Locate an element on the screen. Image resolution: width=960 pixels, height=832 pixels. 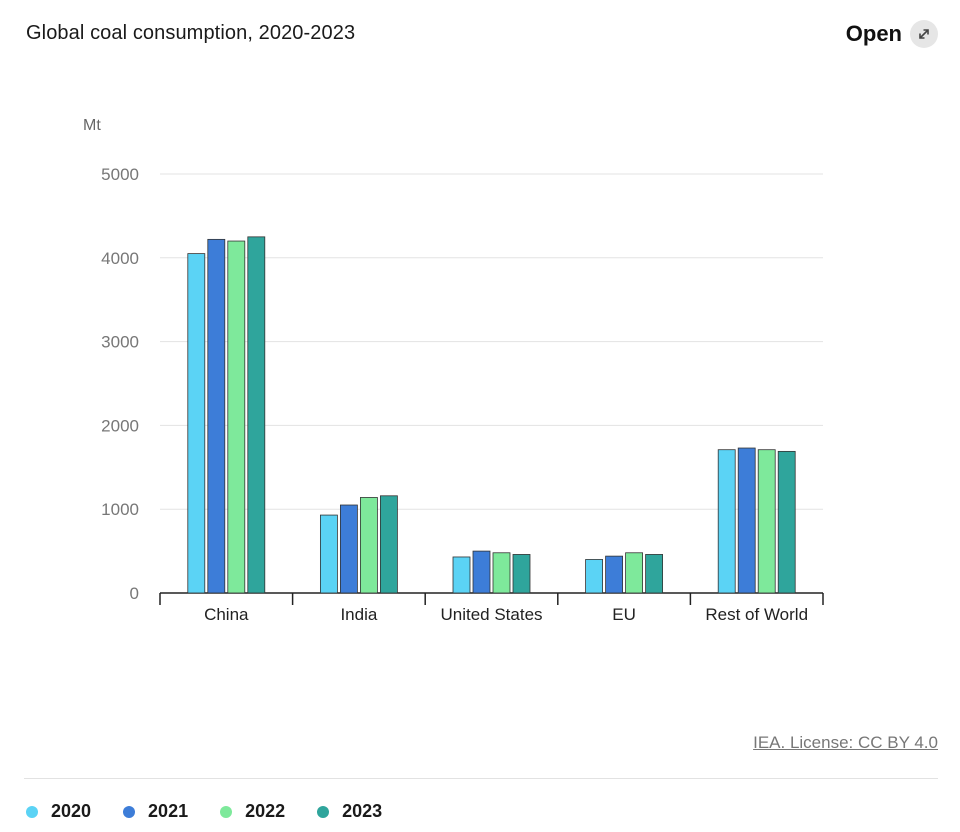
legend-item: 2023 is located at coordinates (349, 811).